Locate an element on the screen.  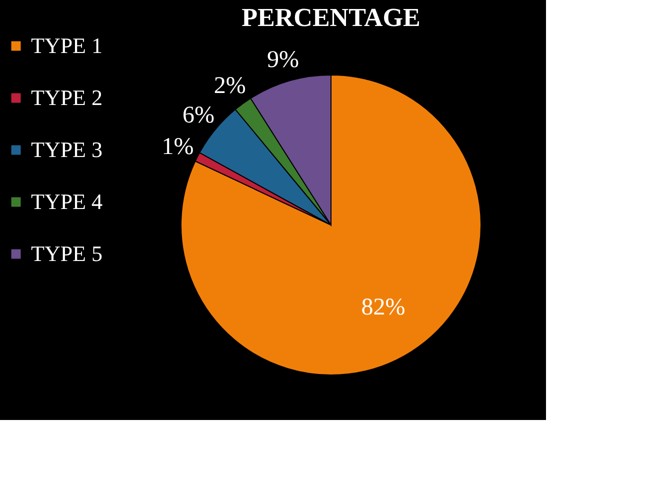
legend-label: TYPE 1 is located at coordinates (66, 45).